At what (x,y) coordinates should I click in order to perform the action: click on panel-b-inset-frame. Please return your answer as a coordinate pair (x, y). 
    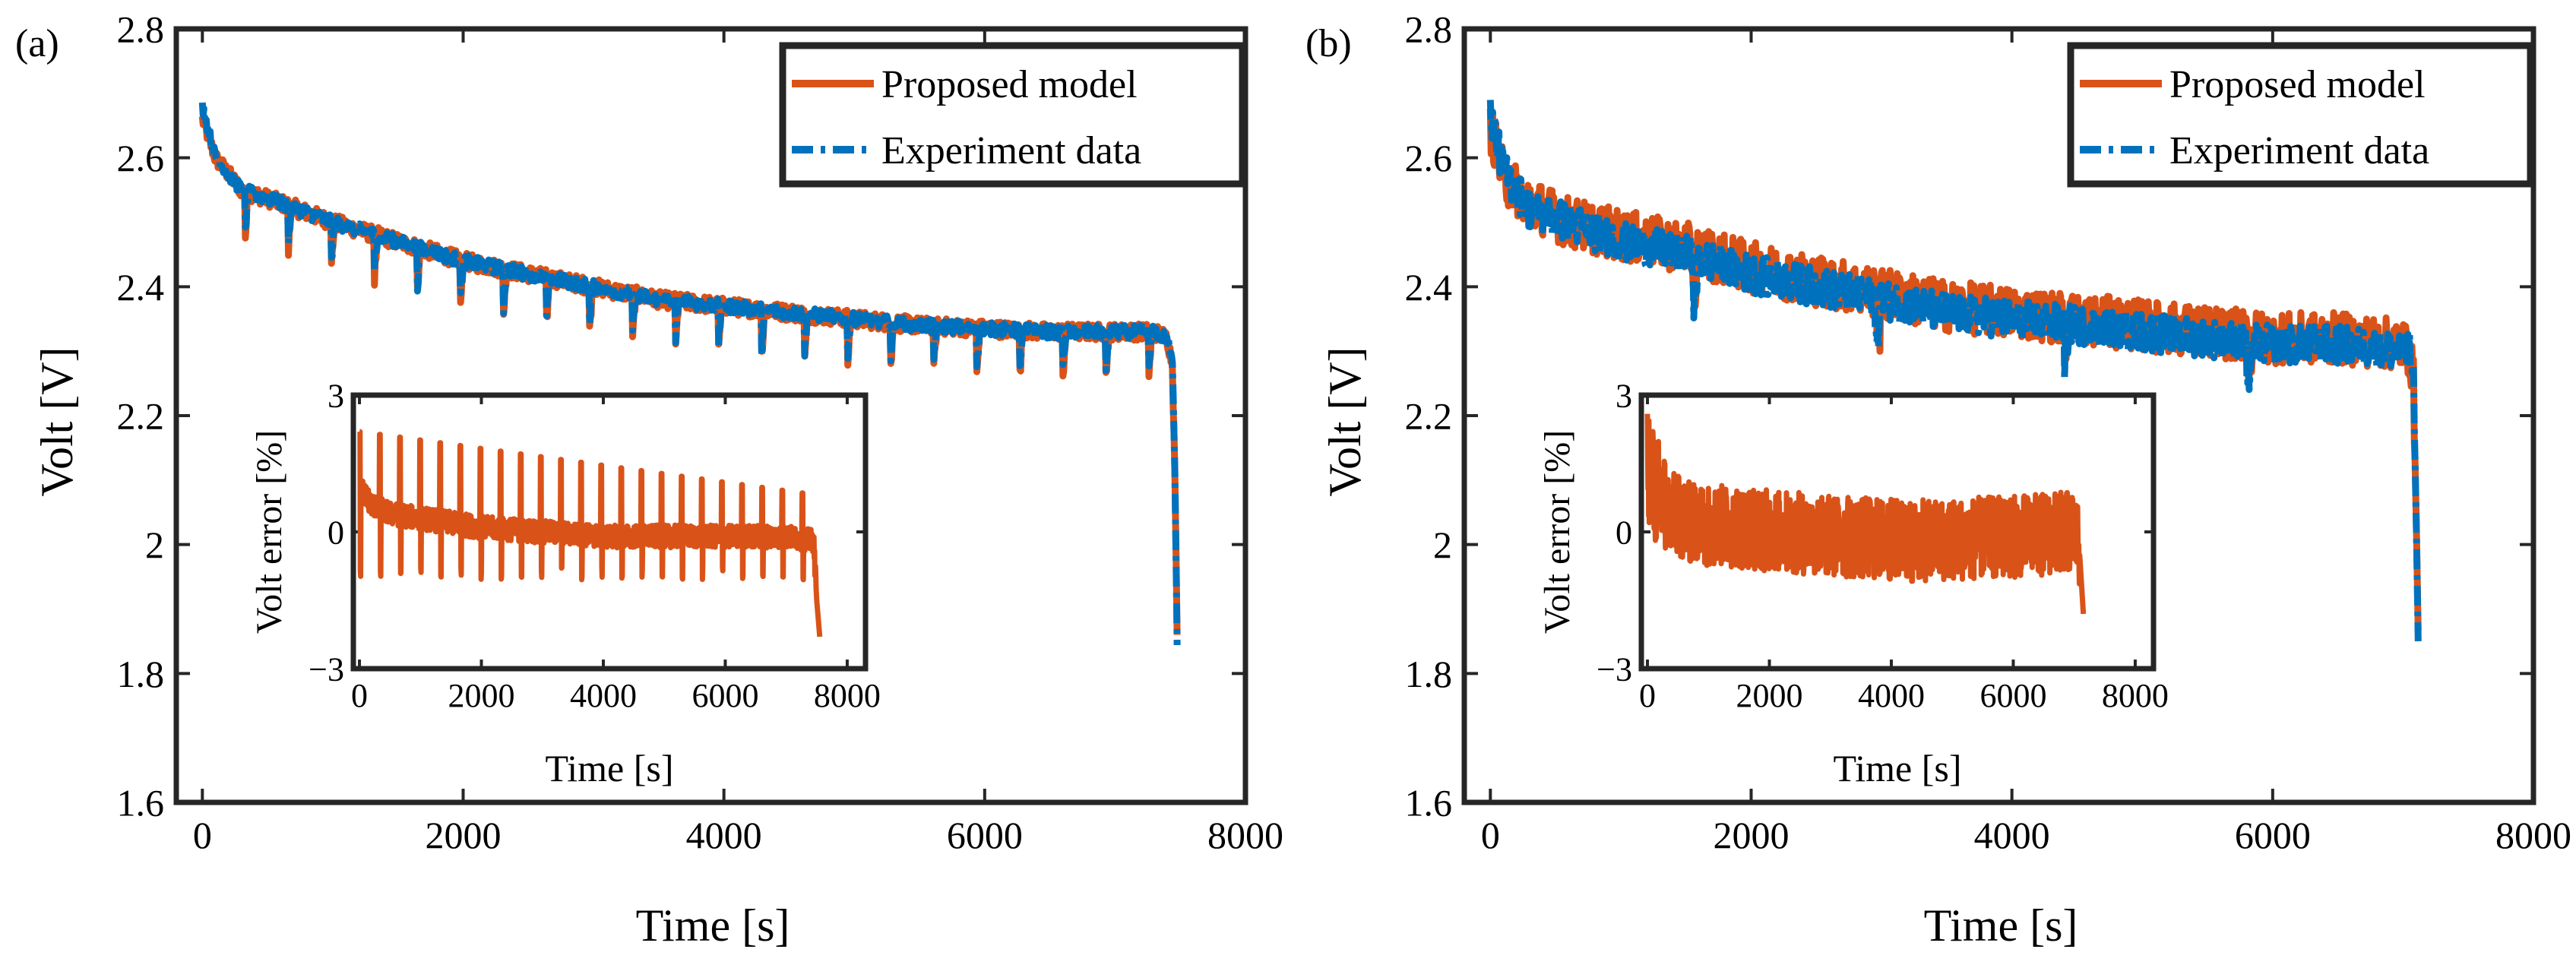
    Looking at the image, I should click on (1897, 532).